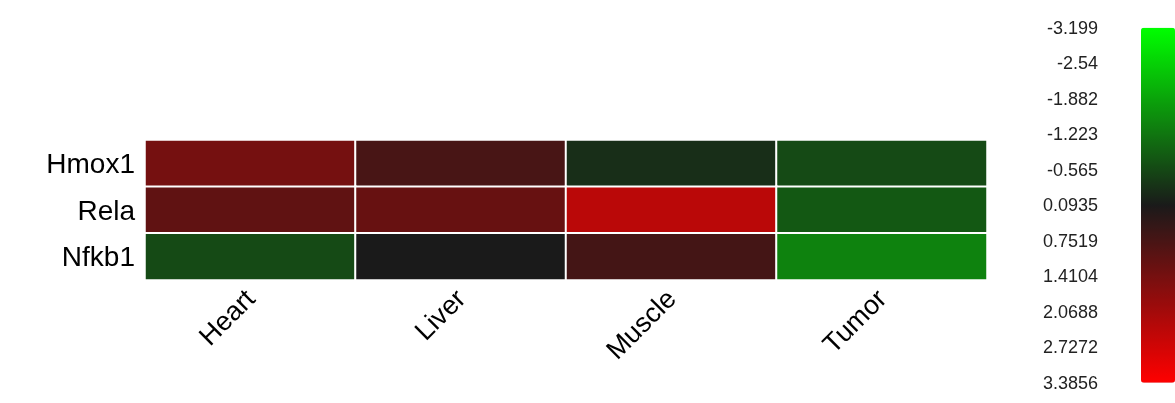  Describe the element at coordinates (90, 163) in the screenshot. I see `y-tick-label: Hmox1` at that location.